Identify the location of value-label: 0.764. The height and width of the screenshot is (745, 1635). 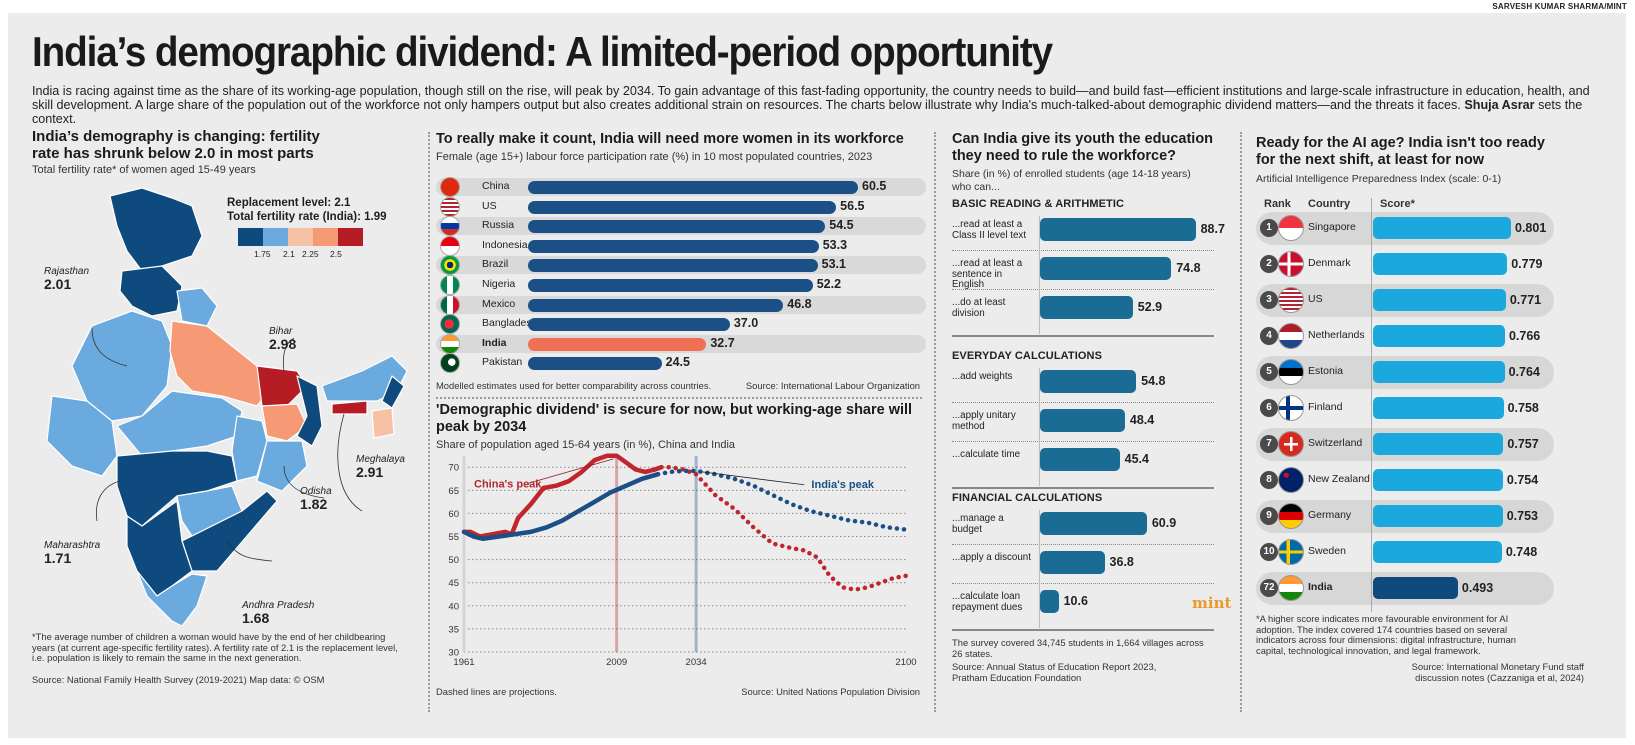
(1524, 372).